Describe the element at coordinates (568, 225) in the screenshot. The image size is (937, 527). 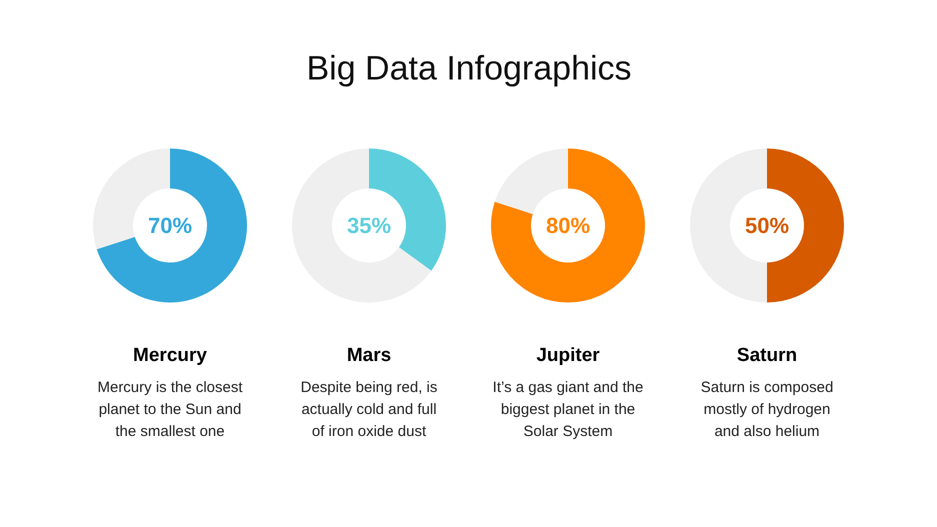
I see `data-label: 80%` at that location.